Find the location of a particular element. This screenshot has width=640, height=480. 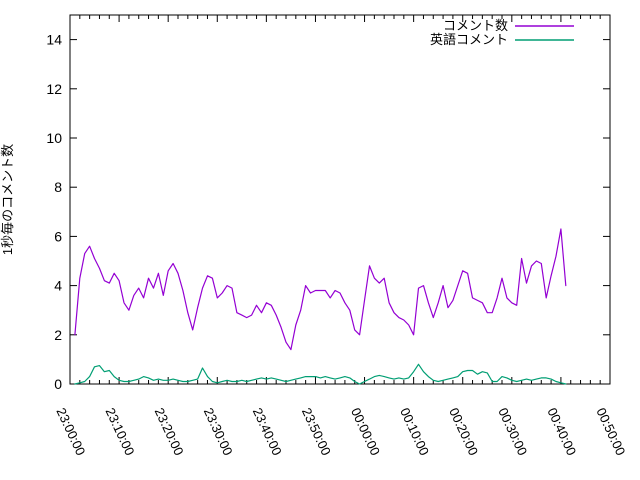

y-tick-label: 4 is located at coordinates (58, 286).